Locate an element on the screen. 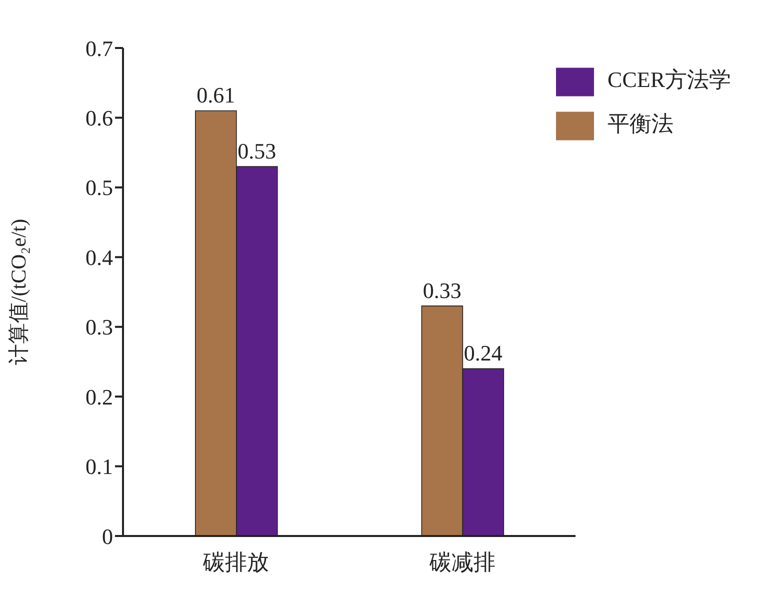 This screenshot has height=599, width=769. data-label: 0.33 is located at coordinates (442, 290).